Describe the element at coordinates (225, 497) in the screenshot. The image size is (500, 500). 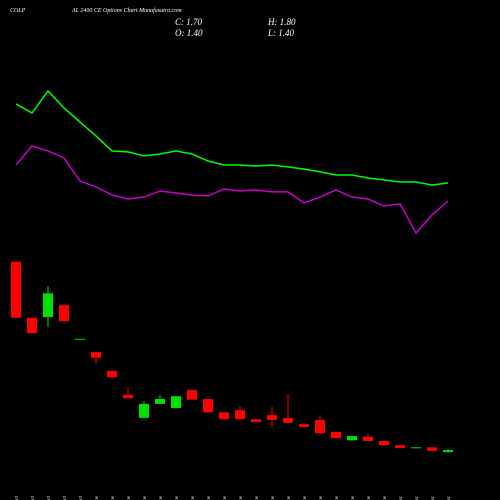
I see `x-tick-label: 14 Nov` at that location.